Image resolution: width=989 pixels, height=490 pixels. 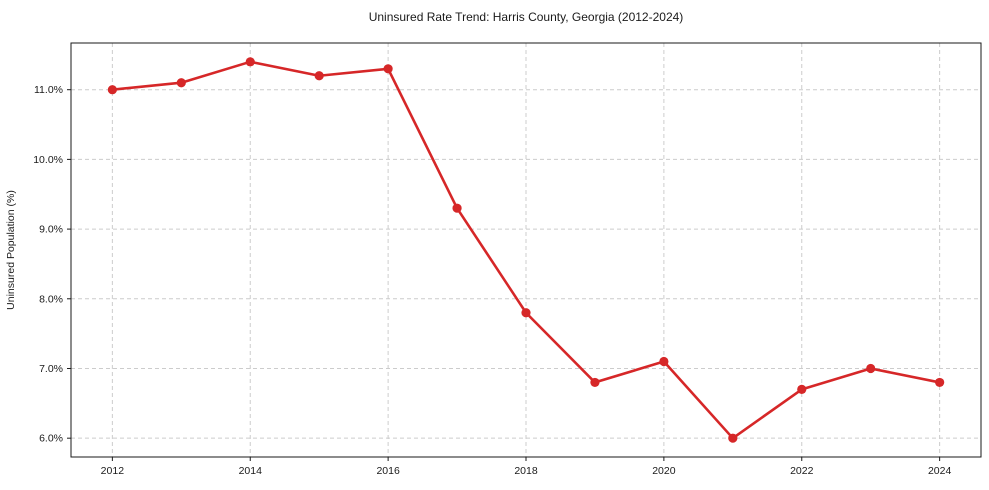 I want to click on y-tick-label: 9.0%, so click(x=51, y=230).